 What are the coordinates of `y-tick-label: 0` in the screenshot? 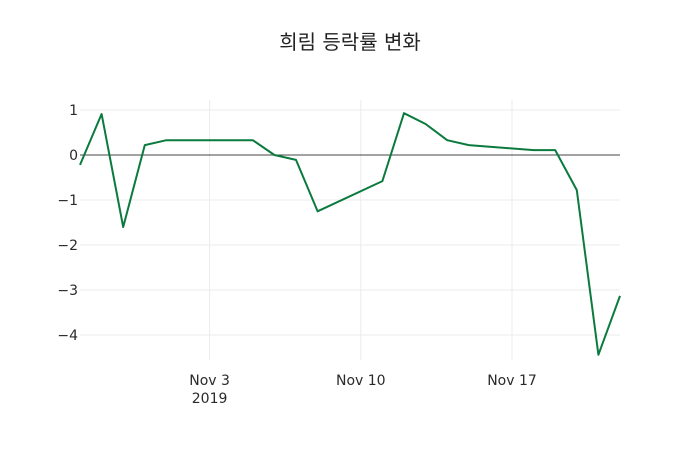 It's located at (73, 156).